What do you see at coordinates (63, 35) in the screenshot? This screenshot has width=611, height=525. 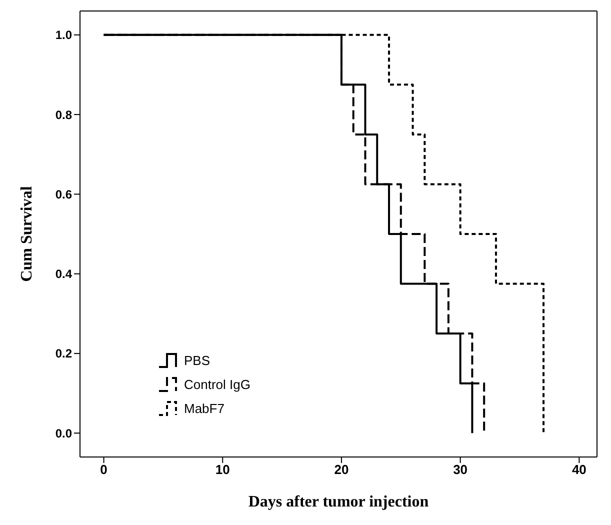 I see `y-tick-label: 1.0` at bounding box center [63, 35].